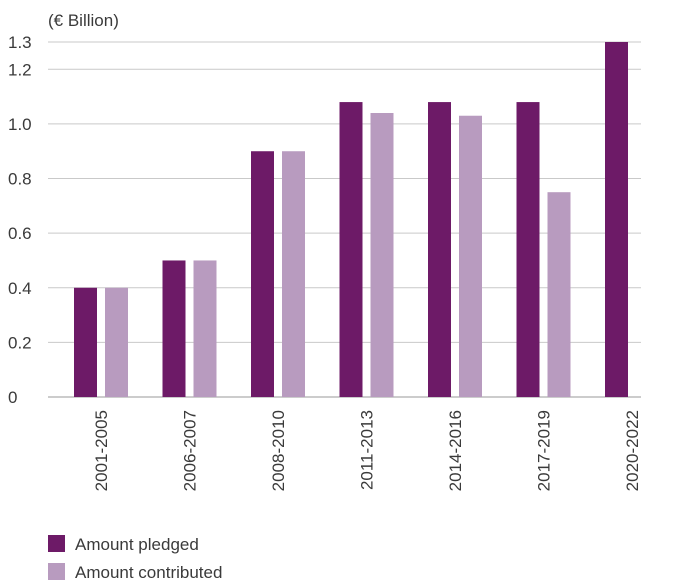 This screenshot has height=582, width=676. Describe the element at coordinates (20, 42) in the screenshot. I see `y-tick-label: 1.3` at that location.